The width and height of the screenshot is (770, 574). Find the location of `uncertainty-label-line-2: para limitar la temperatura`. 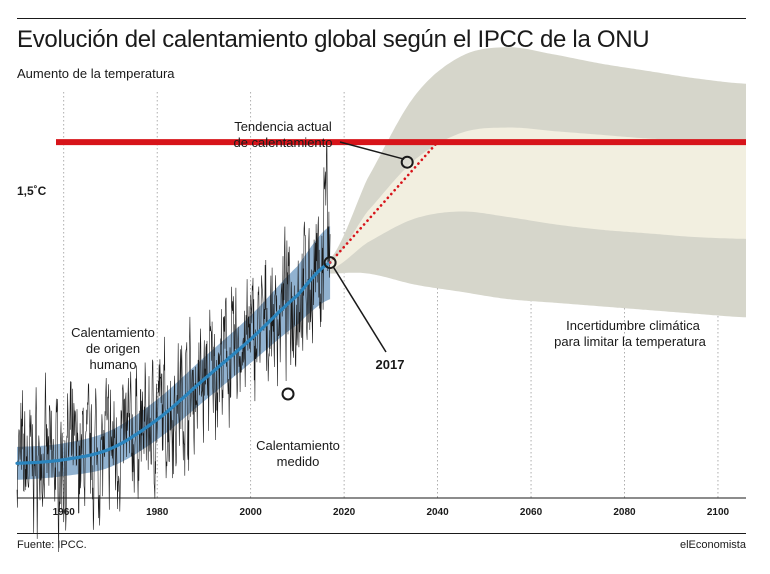

uncertainty-label-line-2: para limitar la temperatura is located at coordinates (630, 341).